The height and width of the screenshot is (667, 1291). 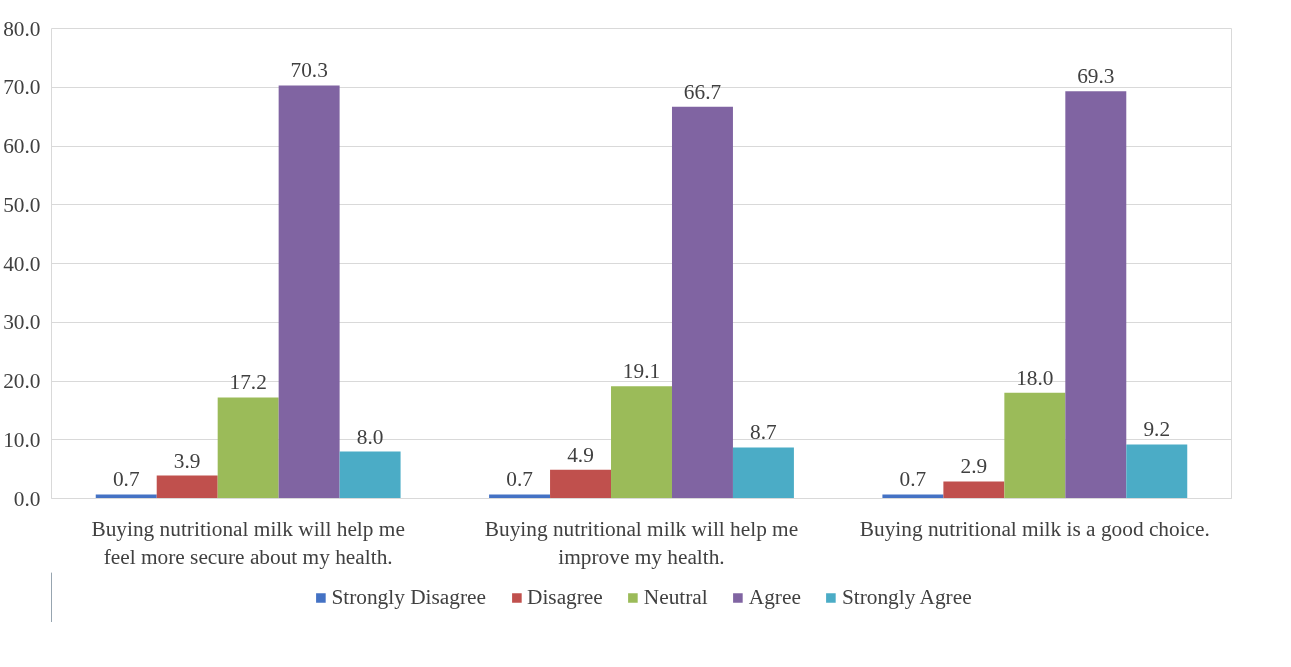 I want to click on x-tick-label: Buying nutritional milk will help me improve my health., so click(x=641, y=543).